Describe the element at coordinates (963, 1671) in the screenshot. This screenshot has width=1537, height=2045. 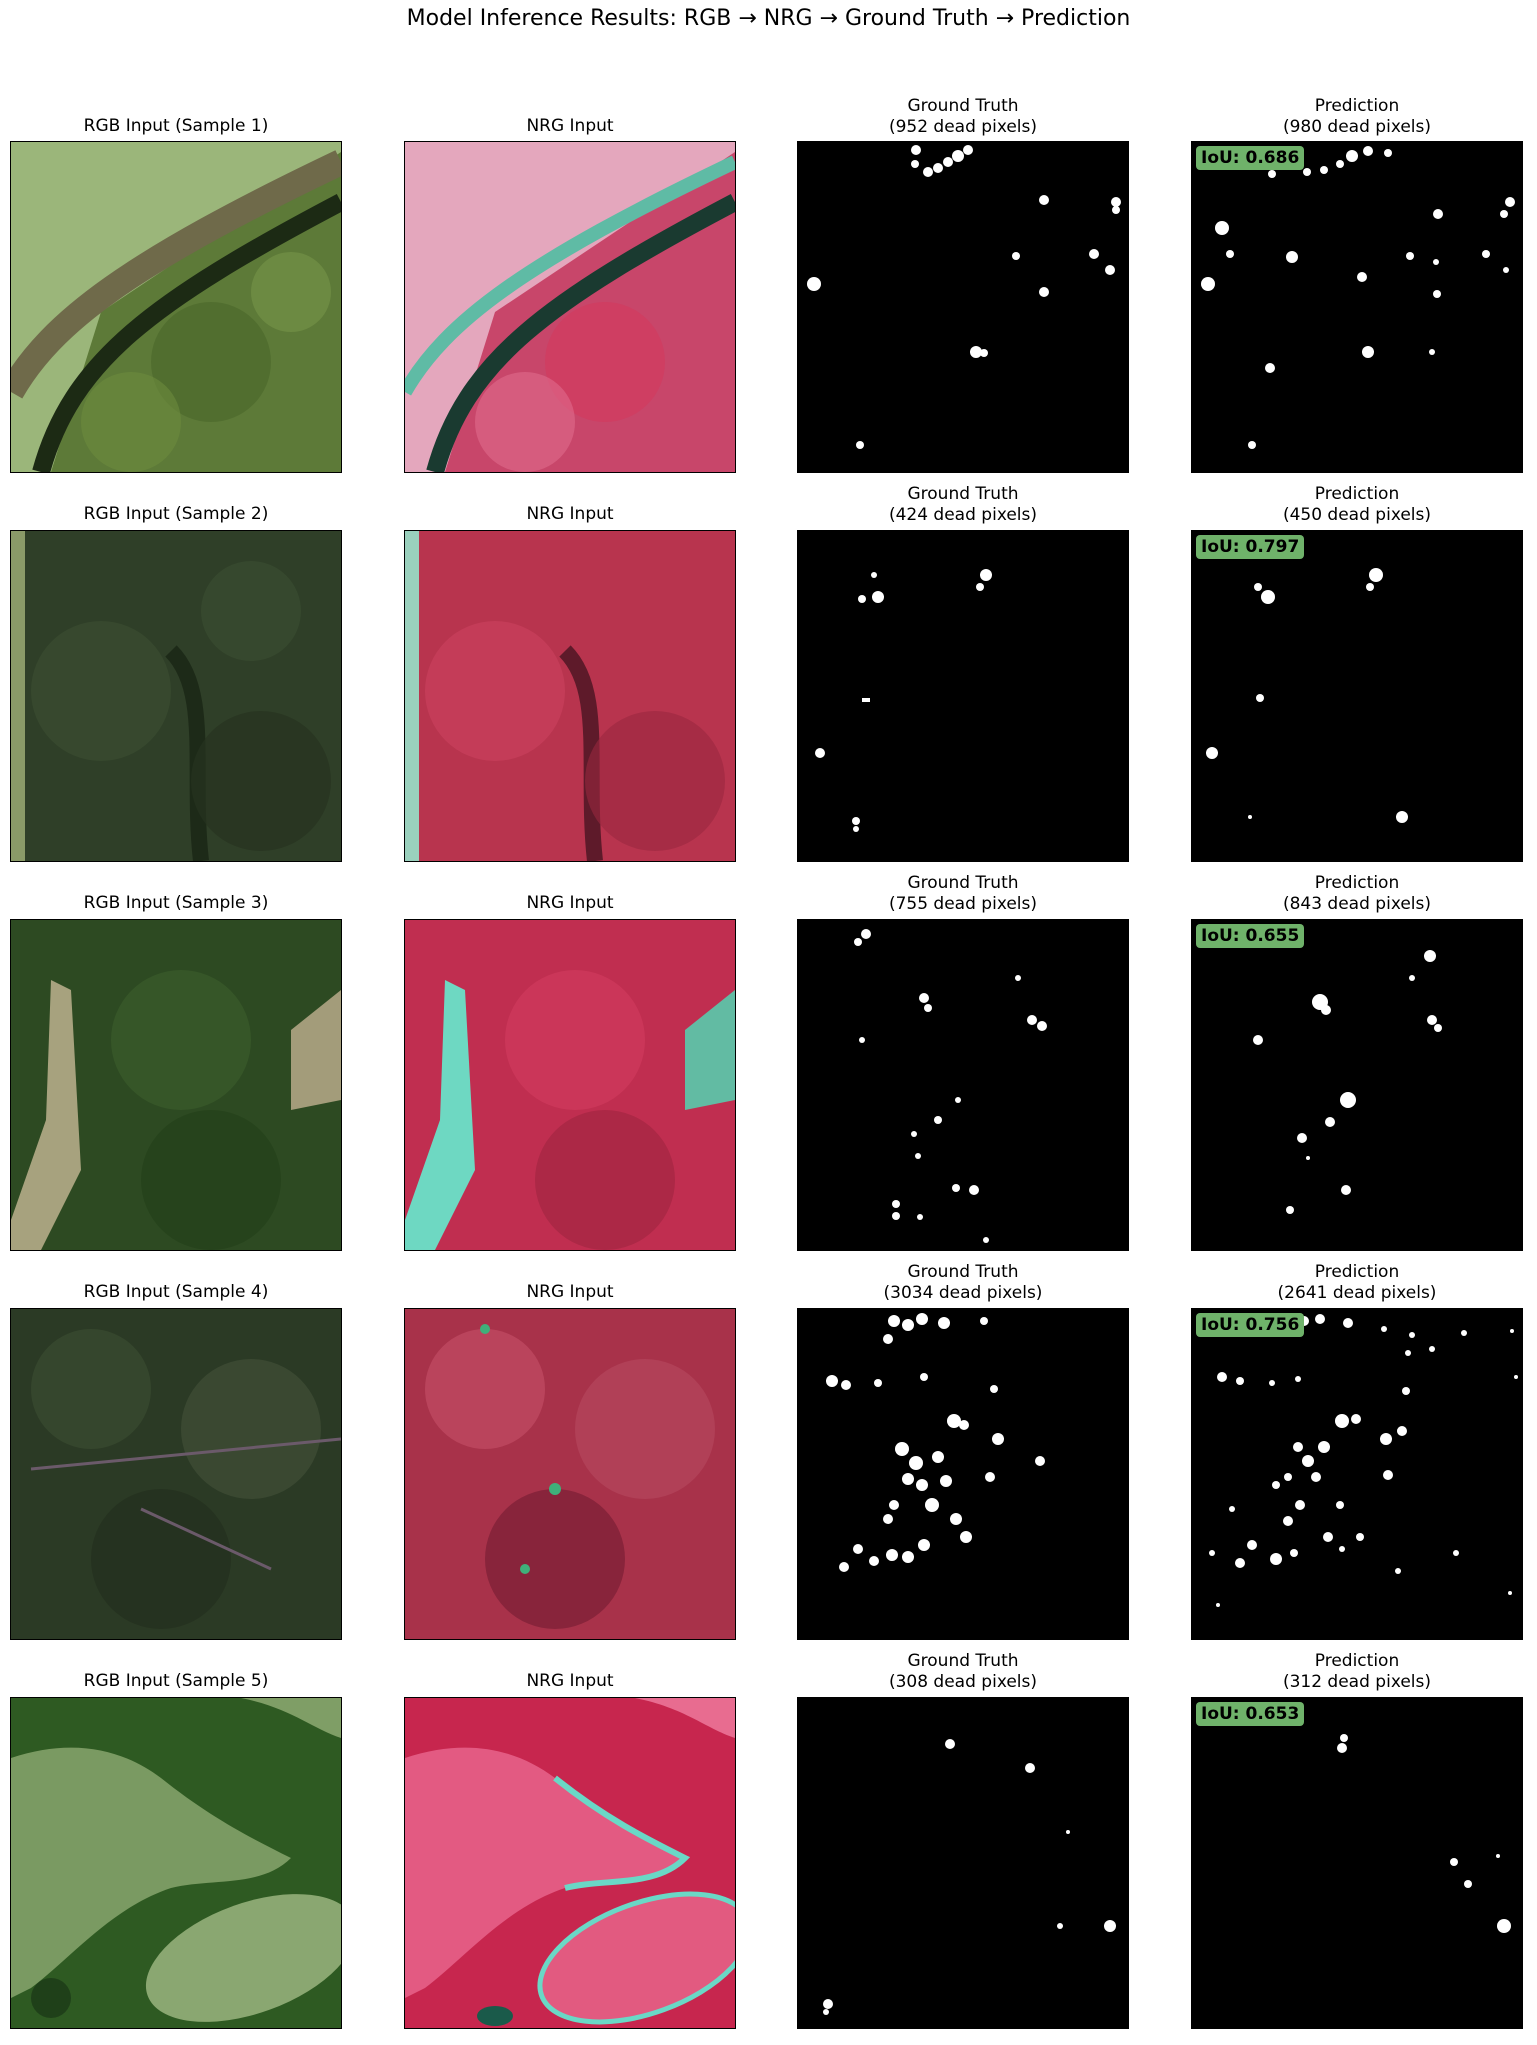
I see `gt-title-5: Ground Truth (308 dead pixels)` at that location.